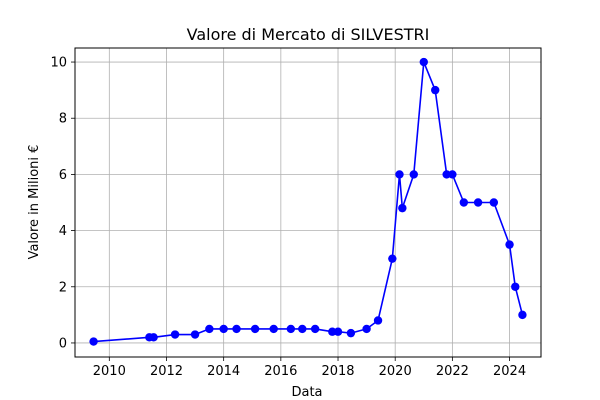  Describe the element at coordinates (395, 371) in the screenshot. I see `x-tick-label: 2020` at that location.